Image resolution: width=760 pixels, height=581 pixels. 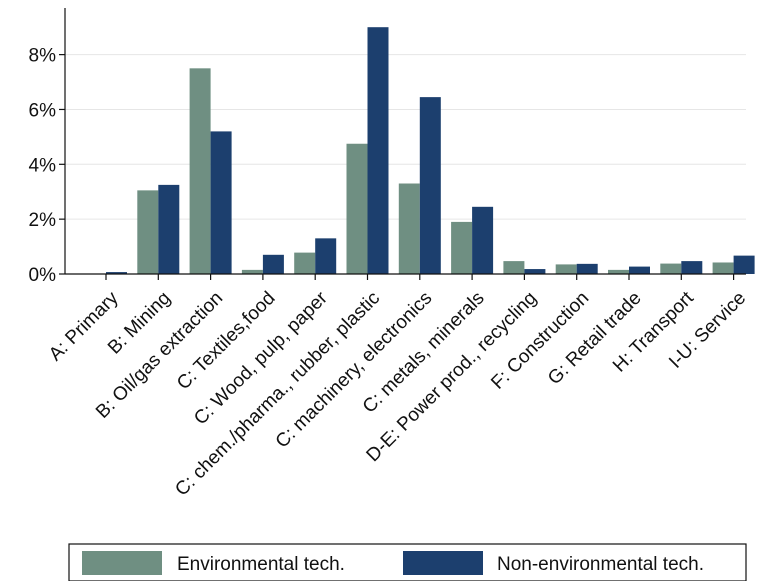 What do you see at coordinates (43, 220) in the screenshot?
I see `y-tick-label: 2%` at bounding box center [43, 220].